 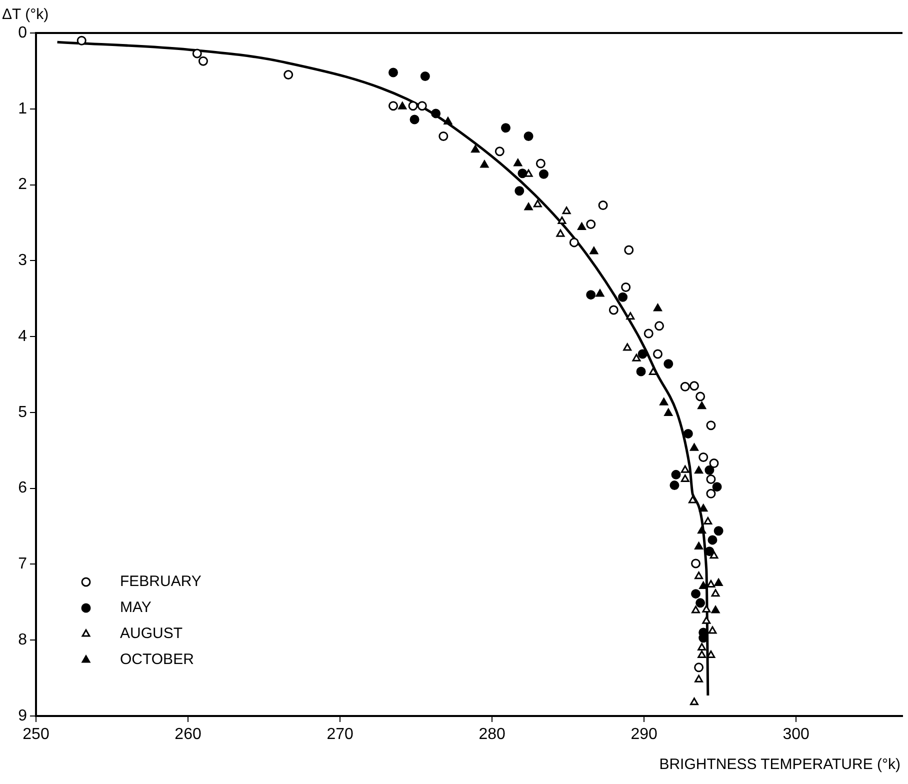 I want to click on y-tick-label: 5, so click(x=23, y=412).